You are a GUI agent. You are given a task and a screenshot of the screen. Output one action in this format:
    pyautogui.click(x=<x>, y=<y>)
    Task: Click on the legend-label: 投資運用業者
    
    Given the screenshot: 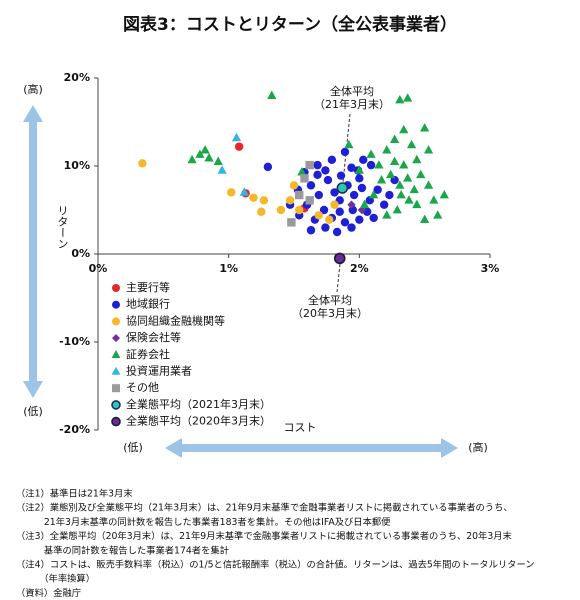 What is the action you would take?
    pyautogui.click(x=159, y=371)
    